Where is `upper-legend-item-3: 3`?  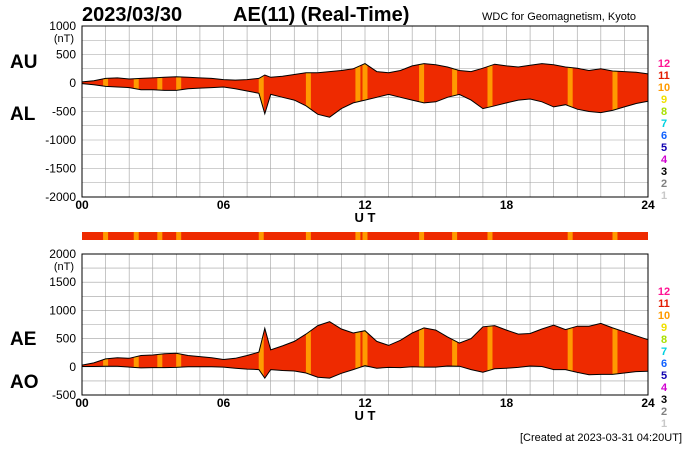
upper-legend-item-3: 3 is located at coordinates (664, 172).